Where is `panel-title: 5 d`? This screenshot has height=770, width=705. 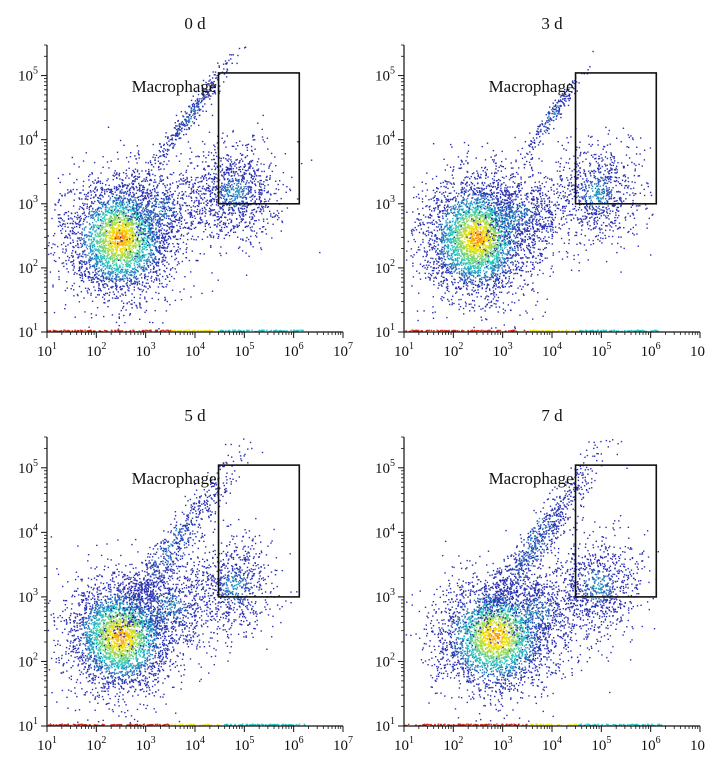 panel-title: 5 d is located at coordinates (195, 415).